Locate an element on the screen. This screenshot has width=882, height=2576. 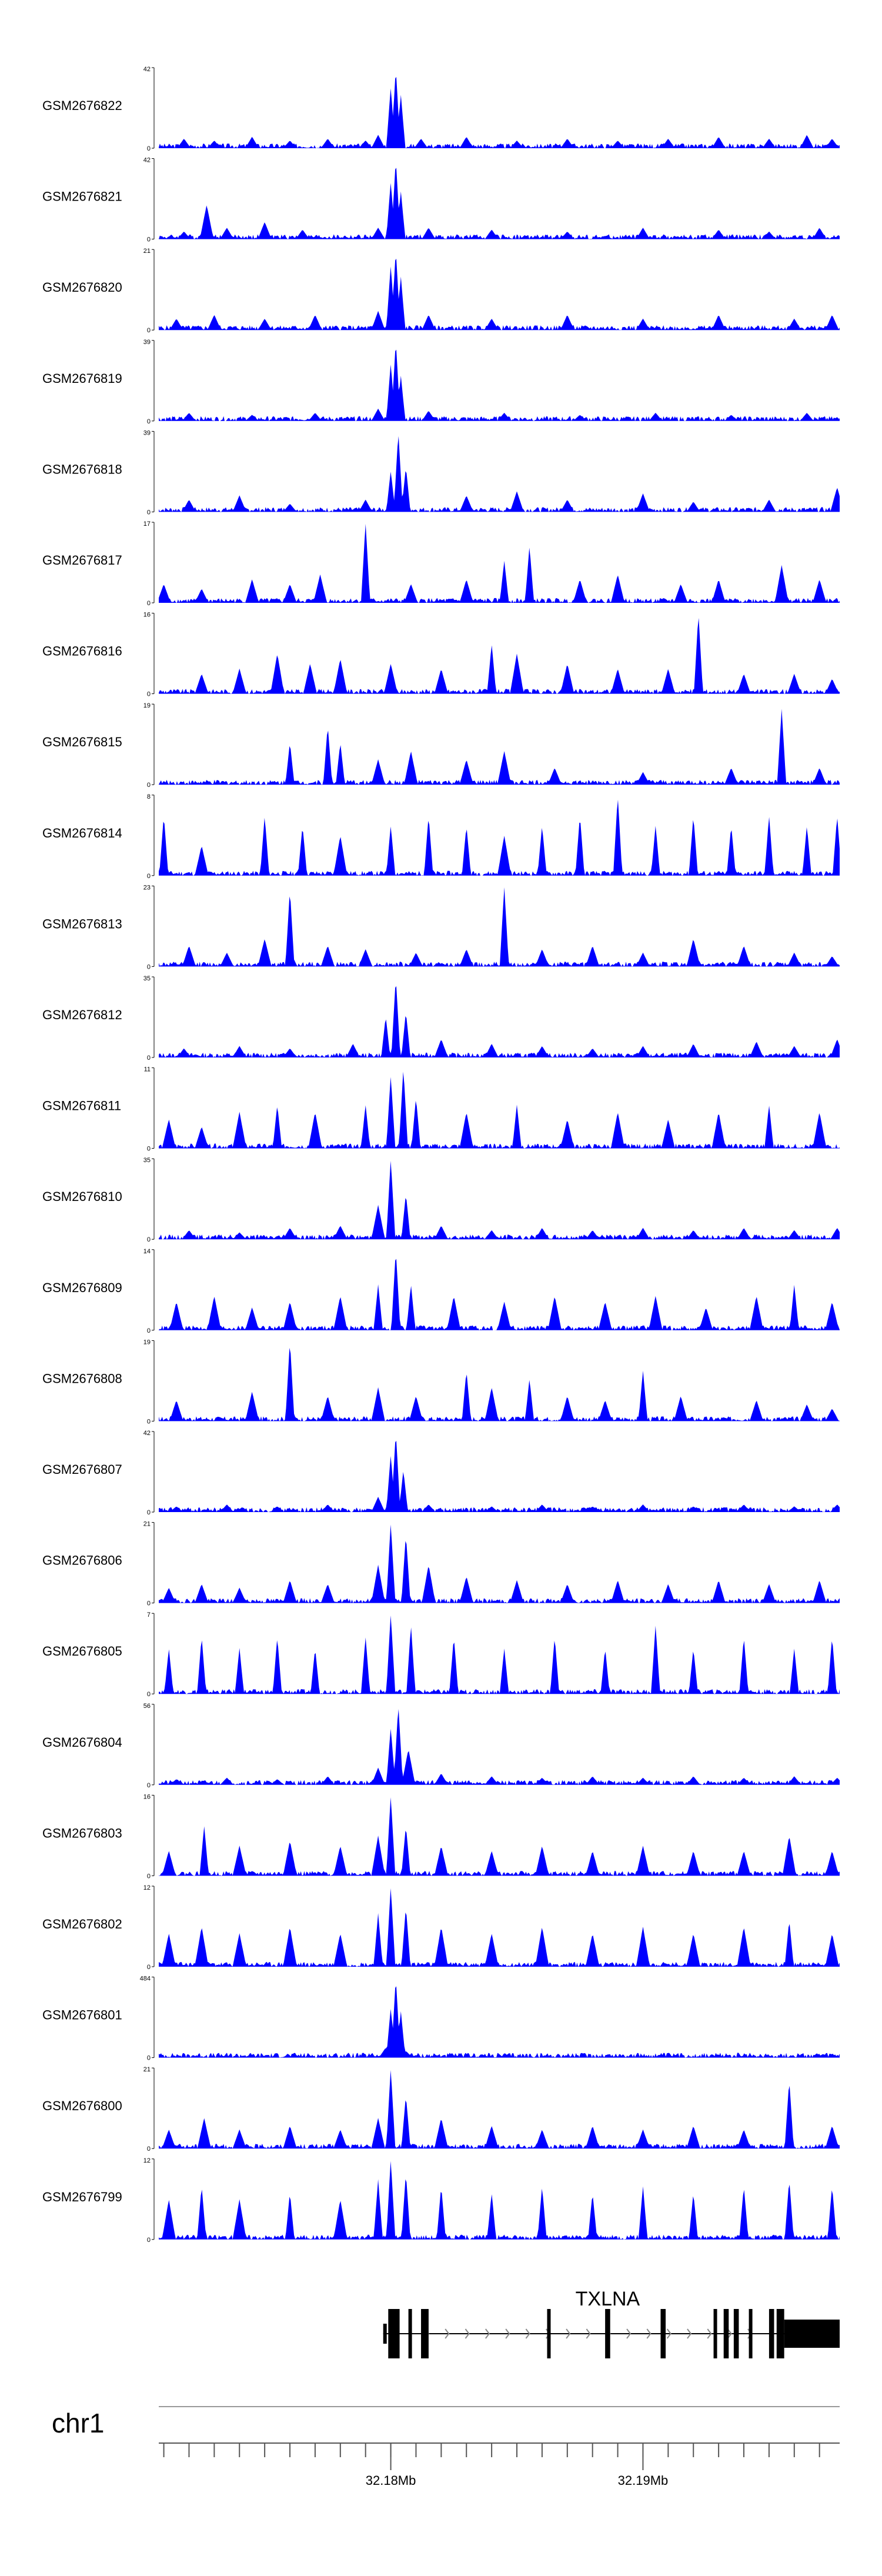
track-GSM2676820: GSM2676820 21 0 is located at coordinates (441, 291).